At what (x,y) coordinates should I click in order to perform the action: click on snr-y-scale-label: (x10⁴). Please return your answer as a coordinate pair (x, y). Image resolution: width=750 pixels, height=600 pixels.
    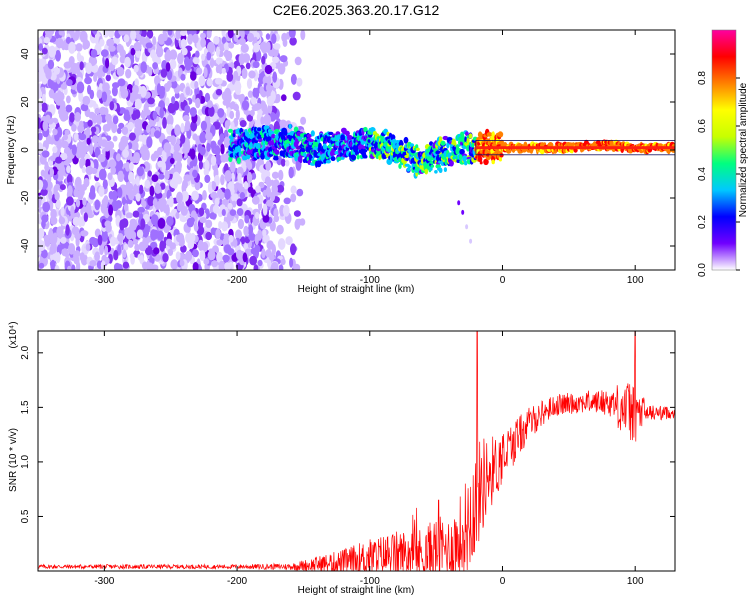
    Looking at the image, I should click on (13, 334).